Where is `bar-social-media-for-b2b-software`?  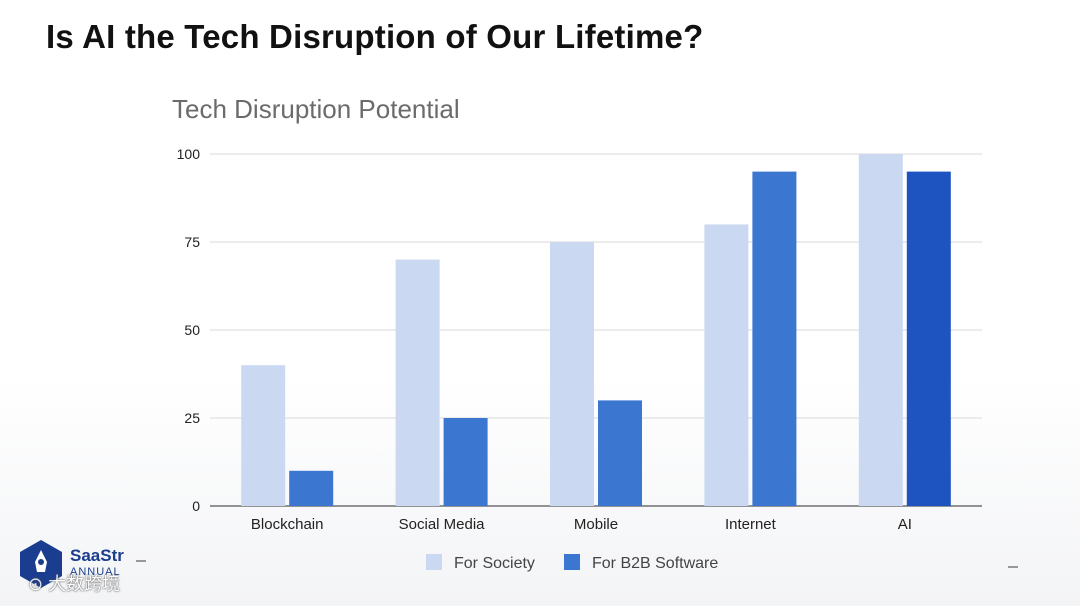
bar-social-media-for-b2b-software is located at coordinates (465, 462).